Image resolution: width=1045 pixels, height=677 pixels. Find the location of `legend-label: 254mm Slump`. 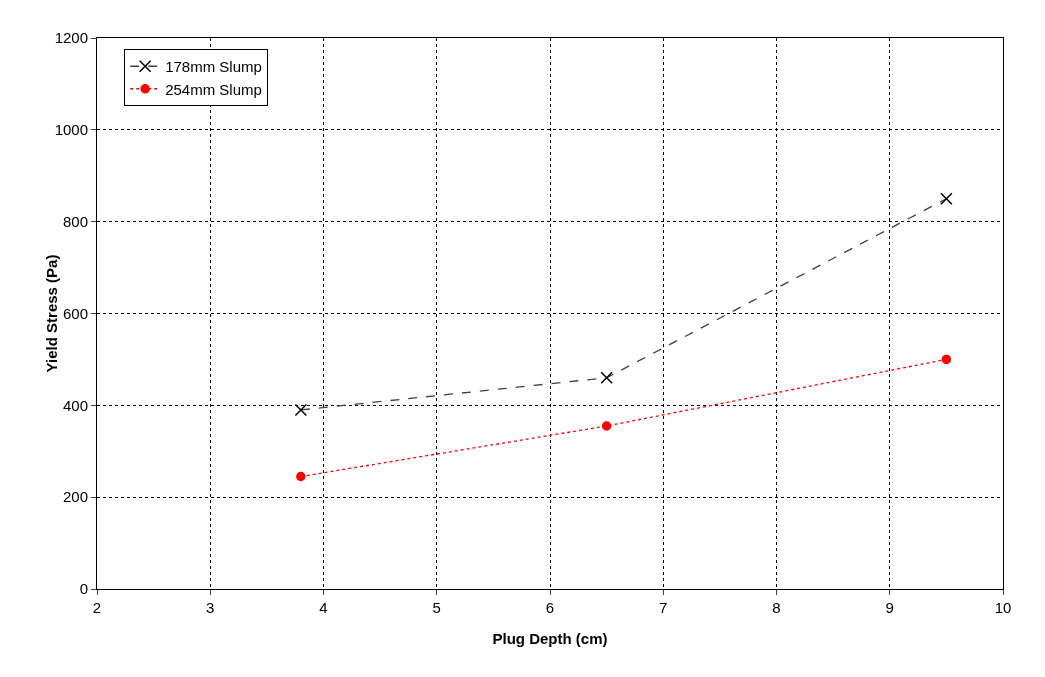

legend-label: 254mm Slump is located at coordinates (213, 89).